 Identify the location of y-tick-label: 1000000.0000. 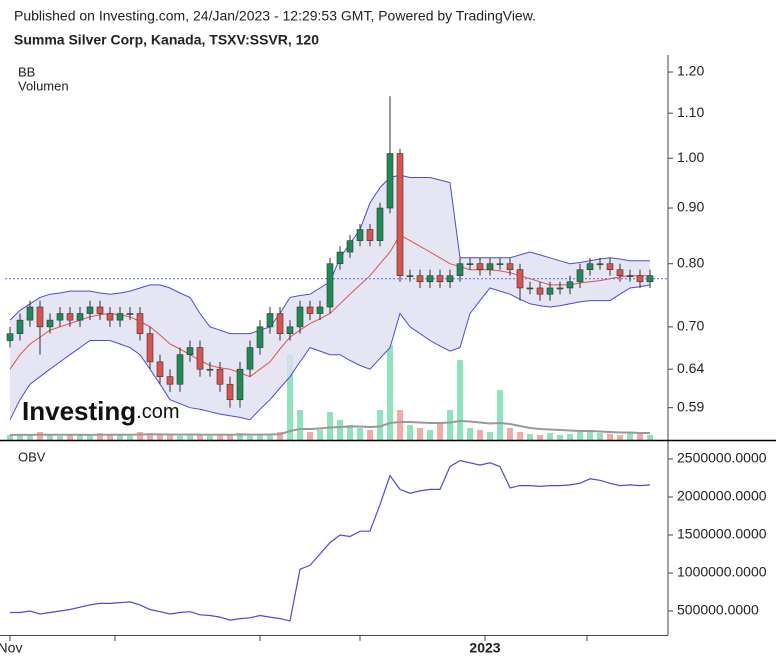
(722, 572).